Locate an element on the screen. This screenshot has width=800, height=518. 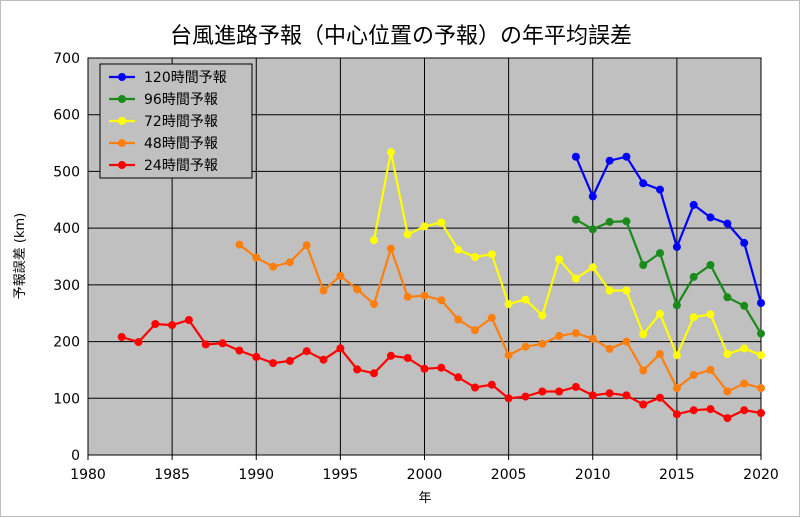
y-tick-label: 700 is located at coordinates (66, 59).